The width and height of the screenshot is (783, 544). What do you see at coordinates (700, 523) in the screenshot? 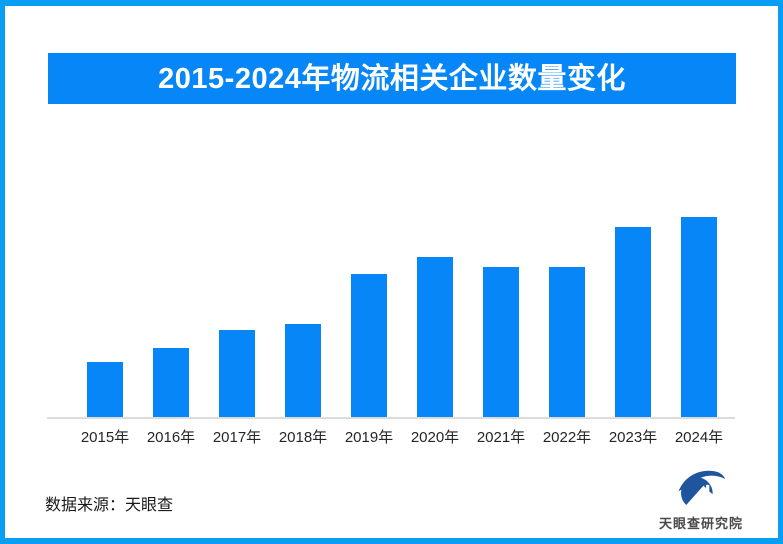
I see `logo-text: 天眼查研究院` at bounding box center [700, 523].